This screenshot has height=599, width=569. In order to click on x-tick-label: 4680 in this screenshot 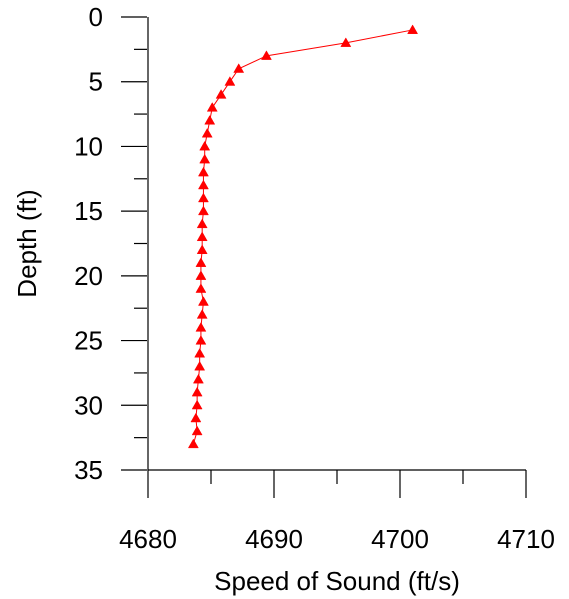, I will do `click(148, 539)`.